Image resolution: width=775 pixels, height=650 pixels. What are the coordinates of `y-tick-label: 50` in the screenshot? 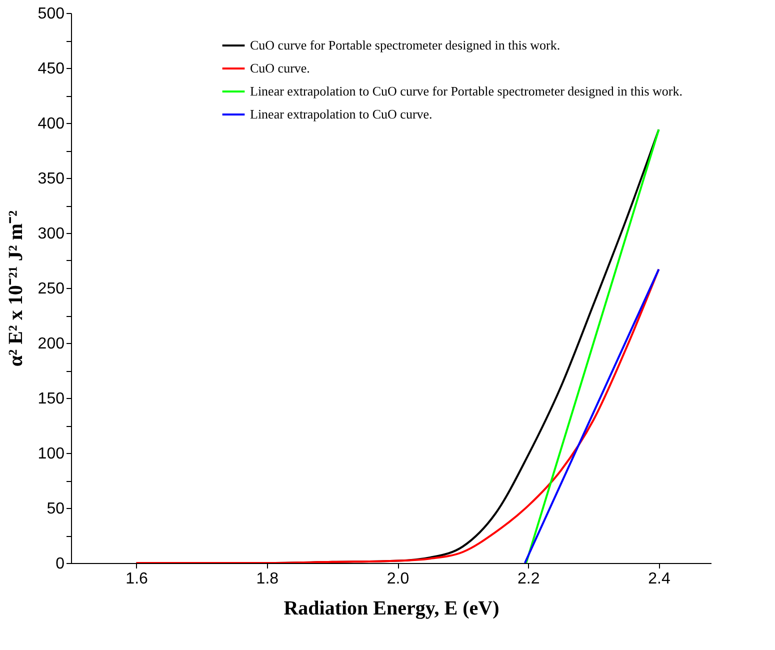 It's located at (55, 509).